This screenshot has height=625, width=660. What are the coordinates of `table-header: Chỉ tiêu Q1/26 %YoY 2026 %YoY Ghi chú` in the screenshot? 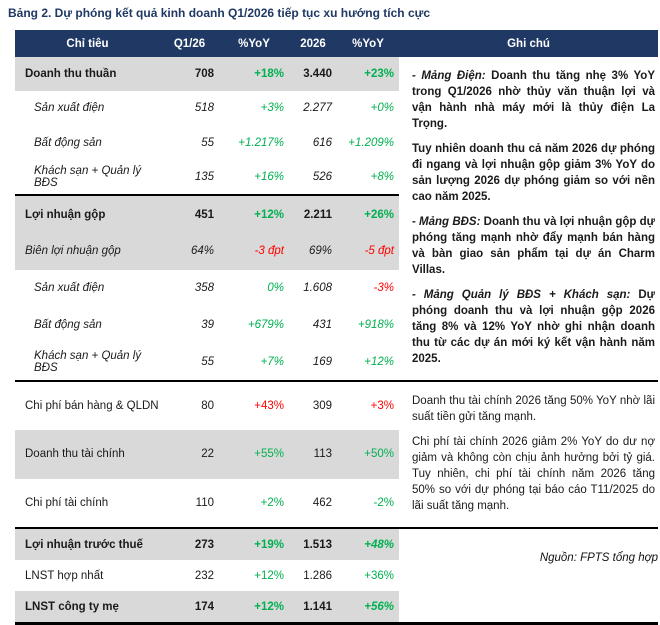 It's located at (336, 43).